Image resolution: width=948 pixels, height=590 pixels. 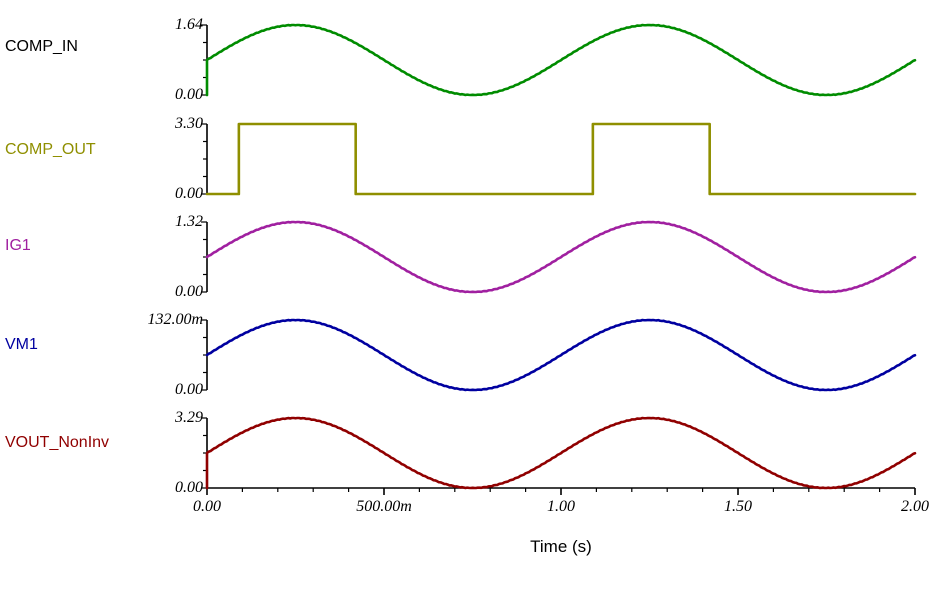 What do you see at coordinates (189, 221) in the screenshot?
I see `y-max-label-ig1: 1.32` at bounding box center [189, 221].